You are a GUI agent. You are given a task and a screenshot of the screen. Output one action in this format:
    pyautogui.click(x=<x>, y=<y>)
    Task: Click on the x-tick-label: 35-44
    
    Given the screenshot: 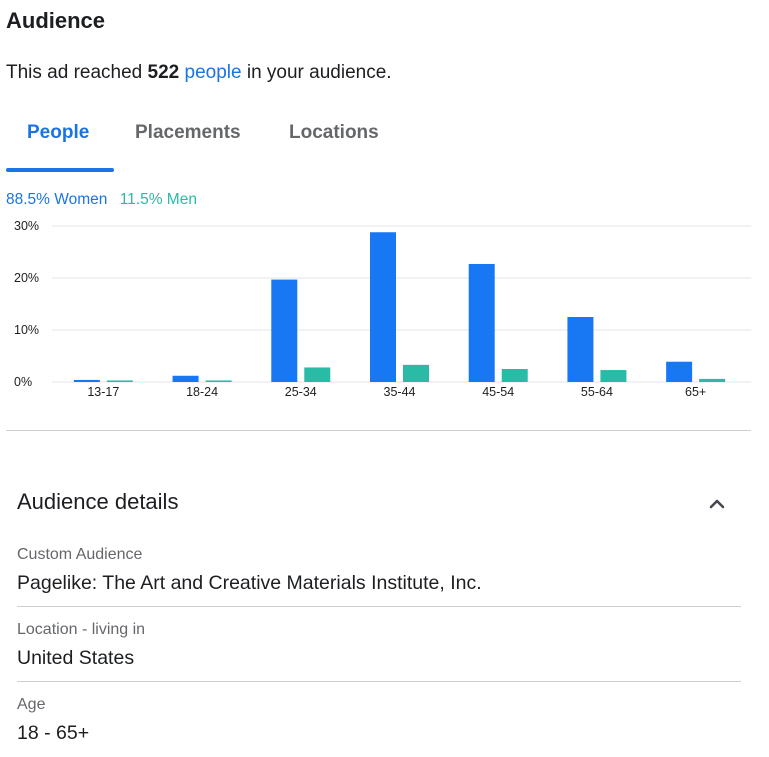 What is the action you would take?
    pyautogui.click(x=400, y=392)
    